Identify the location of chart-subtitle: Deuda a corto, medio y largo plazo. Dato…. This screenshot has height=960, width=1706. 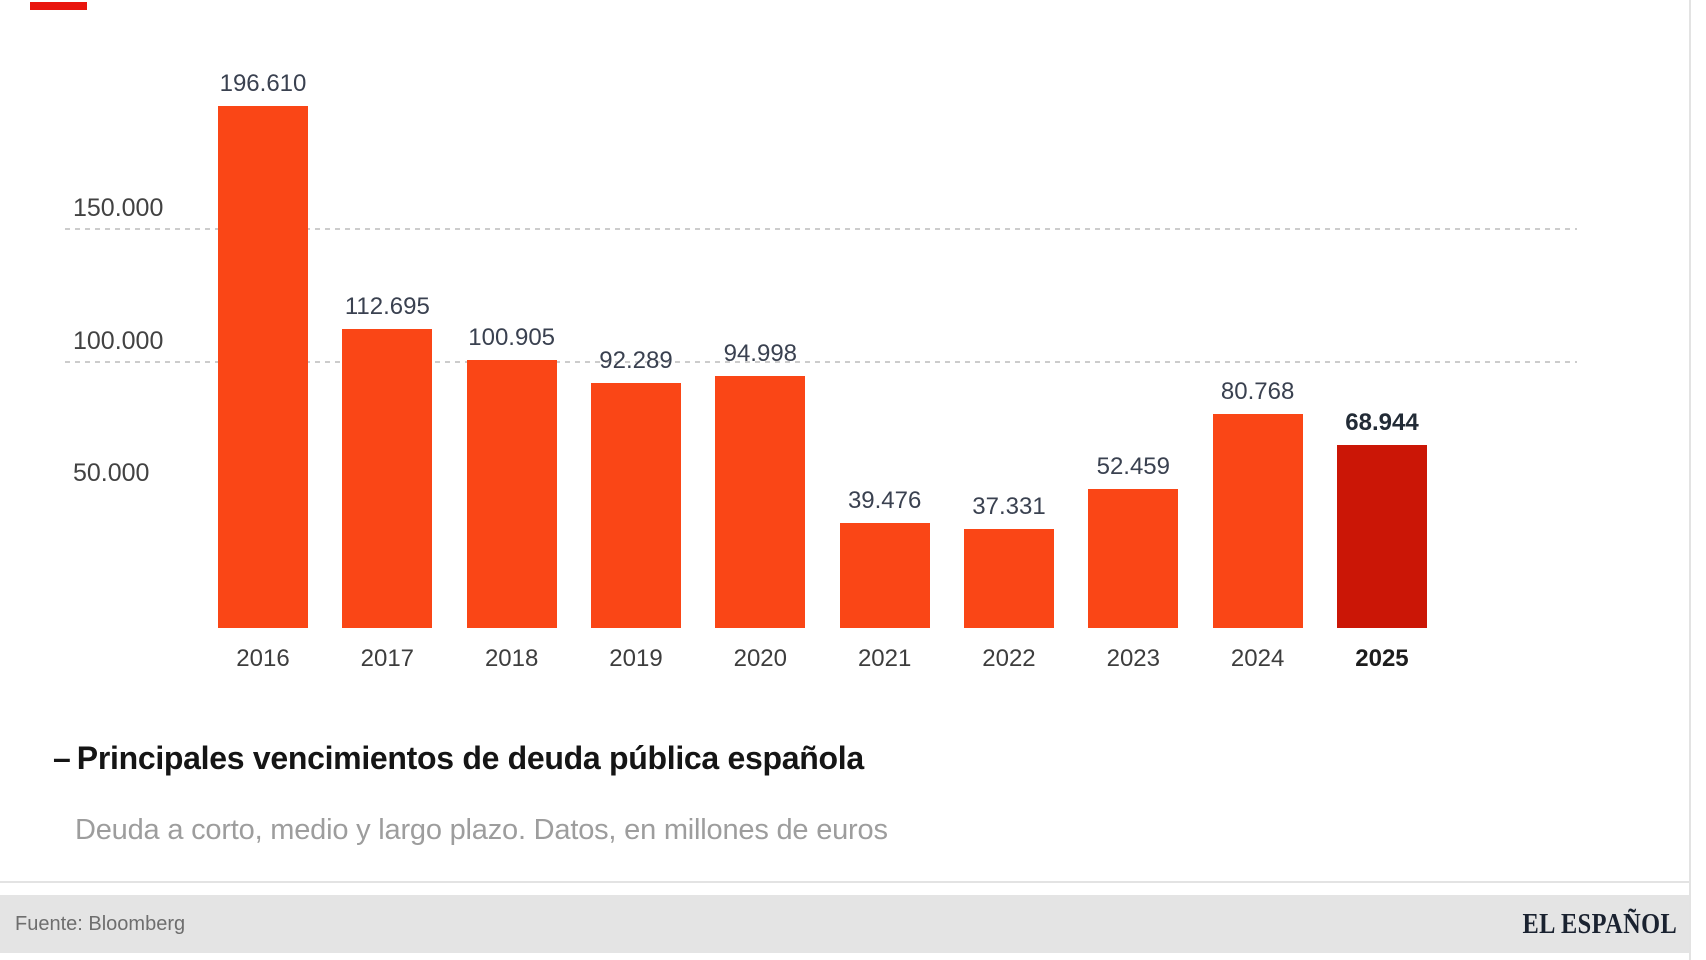
(481, 830).